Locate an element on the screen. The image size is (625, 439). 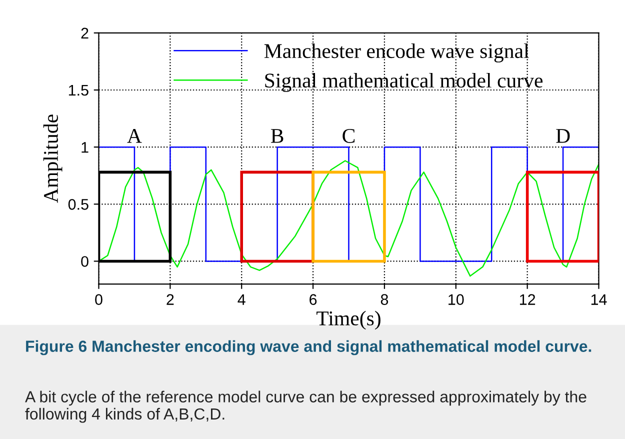
x-tick-label: 2 is located at coordinates (170, 299).